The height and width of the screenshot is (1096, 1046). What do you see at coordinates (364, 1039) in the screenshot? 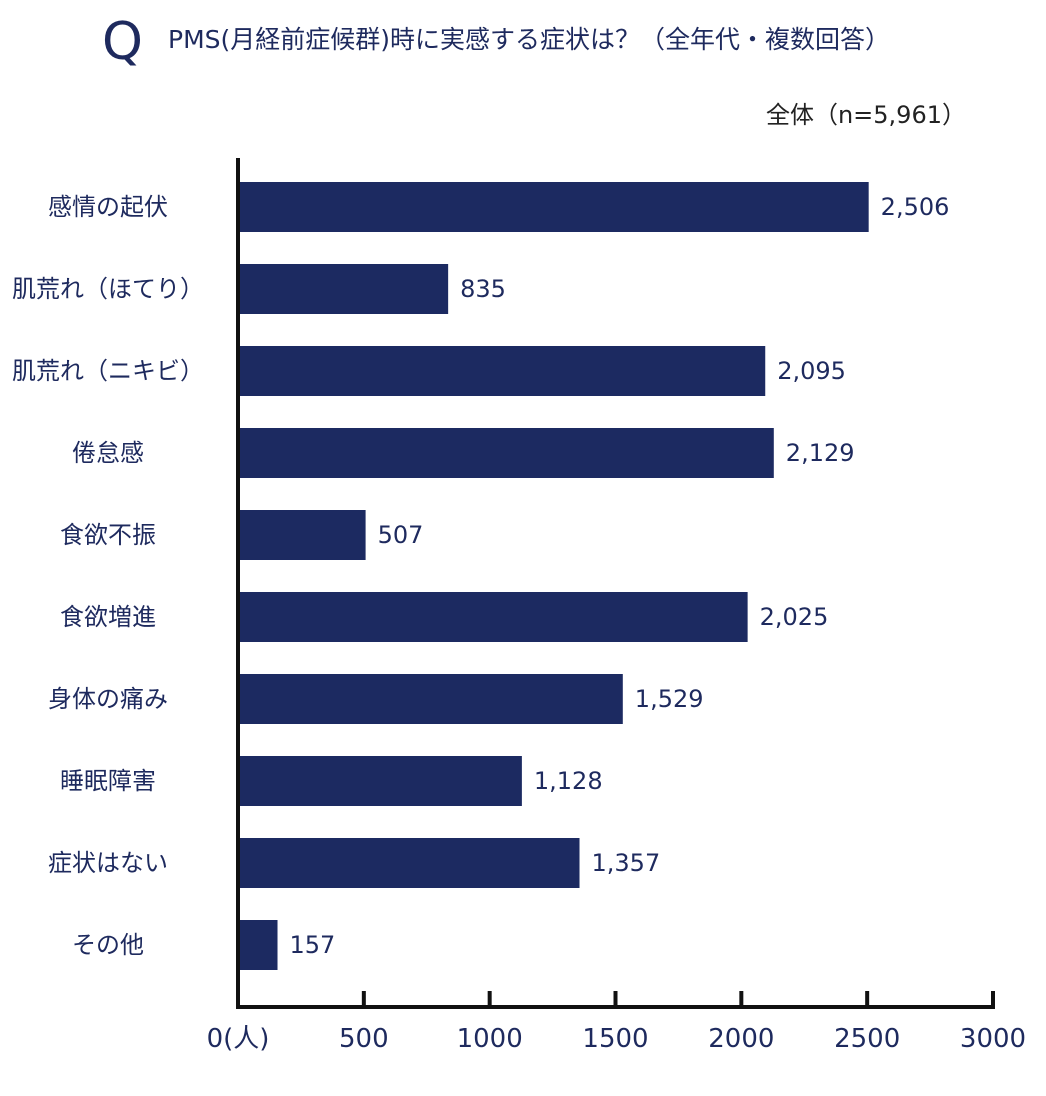
I see `x-tick-label: 500` at bounding box center [364, 1039].